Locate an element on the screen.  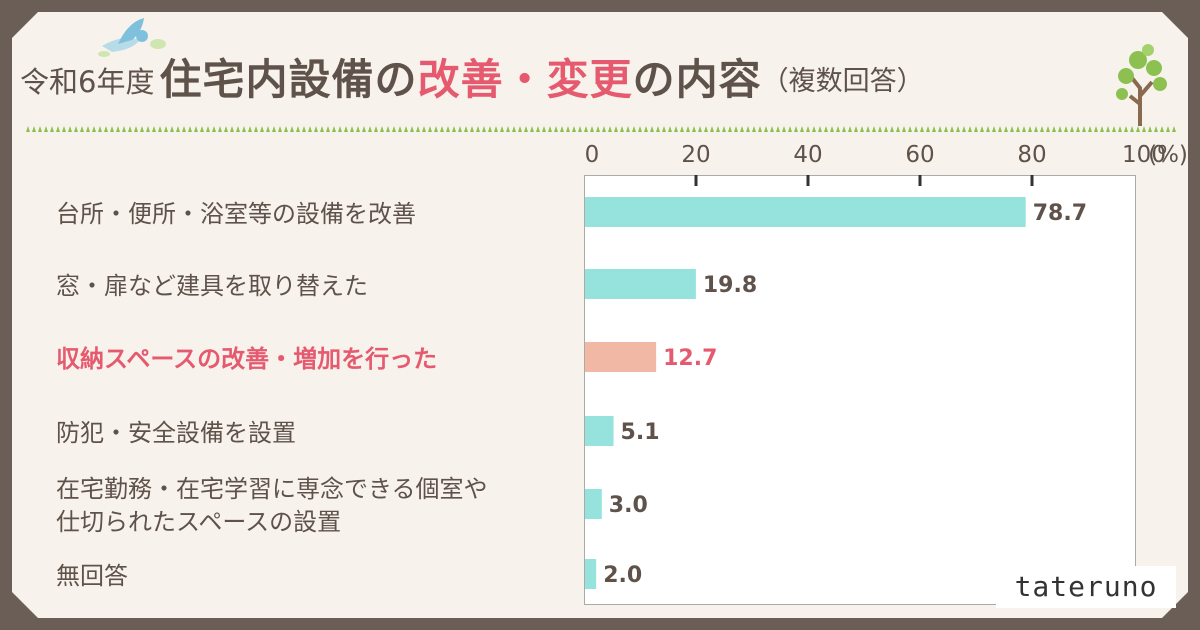
category-label: 収納スペースの改善・増加を行った is located at coordinates (246, 359).